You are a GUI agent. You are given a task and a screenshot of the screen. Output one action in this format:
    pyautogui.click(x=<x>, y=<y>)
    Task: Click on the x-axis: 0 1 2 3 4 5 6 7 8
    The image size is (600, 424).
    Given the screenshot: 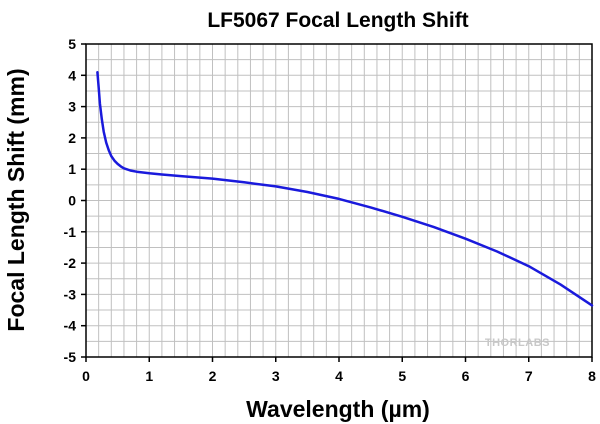 What is the action you would take?
    pyautogui.click(x=339, y=370)
    